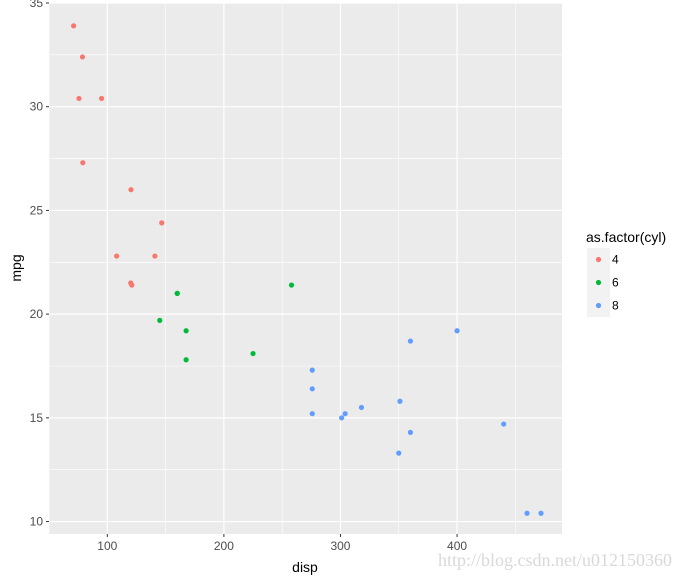 The height and width of the screenshot is (581, 683). I want to click on y-tick-label: 30, so click(37, 107).